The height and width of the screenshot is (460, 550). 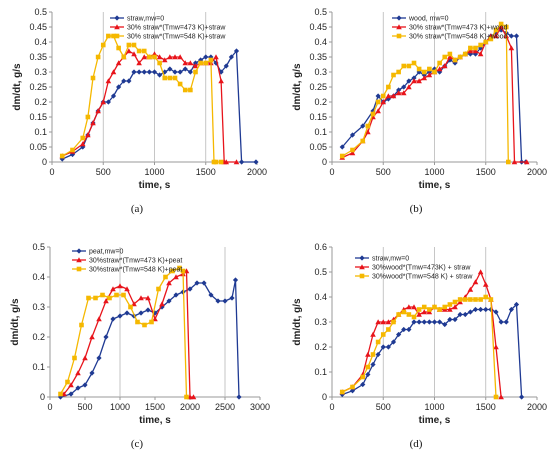 I want to click on x-axis-title: time, s, so click(x=155, y=185).